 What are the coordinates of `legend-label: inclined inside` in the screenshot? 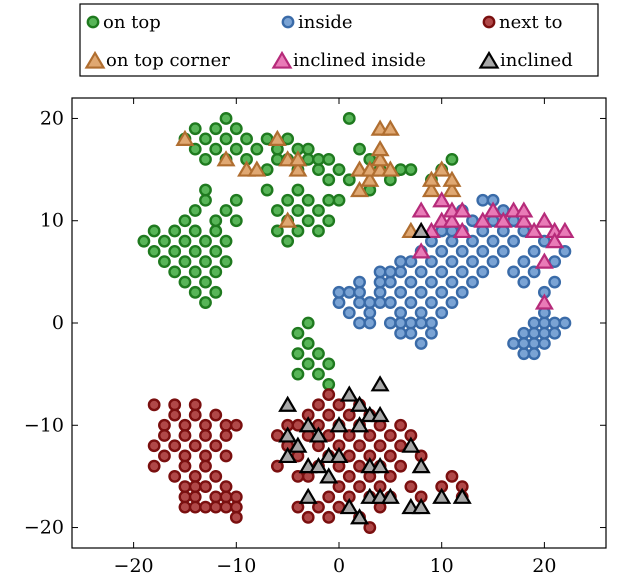 It's located at (359, 60).